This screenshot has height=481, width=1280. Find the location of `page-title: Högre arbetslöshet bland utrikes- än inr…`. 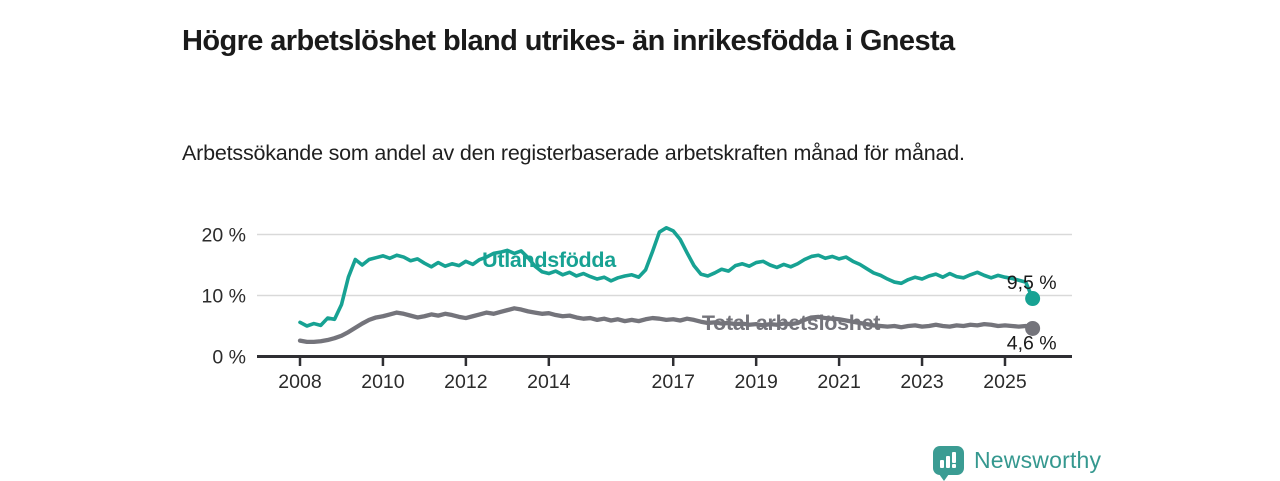

page-title: Högre arbetslöshet bland utrikes- än inr… is located at coordinates (568, 41).